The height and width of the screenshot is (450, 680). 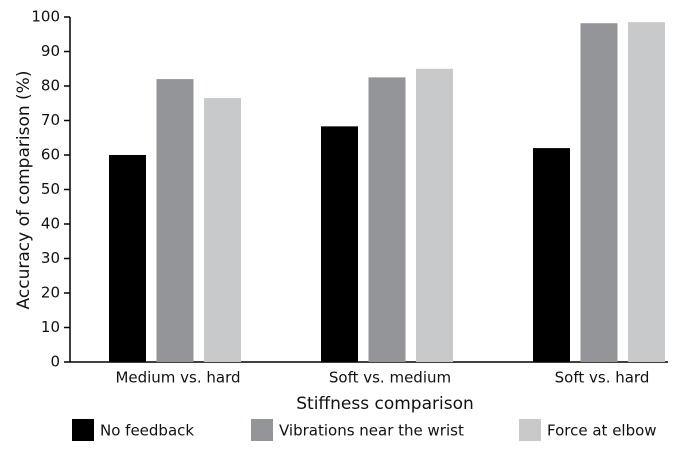 What do you see at coordinates (45, 17) in the screenshot?
I see `y-tick-label: 100` at bounding box center [45, 17].